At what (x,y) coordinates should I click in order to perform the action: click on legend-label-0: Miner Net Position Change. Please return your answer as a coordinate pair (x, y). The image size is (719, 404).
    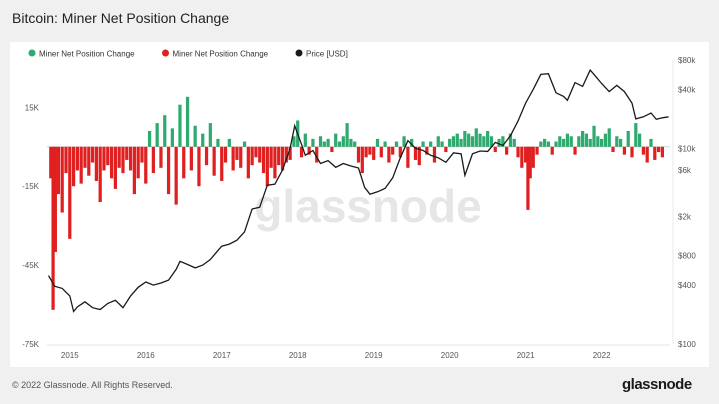
    Looking at the image, I should click on (87, 54).